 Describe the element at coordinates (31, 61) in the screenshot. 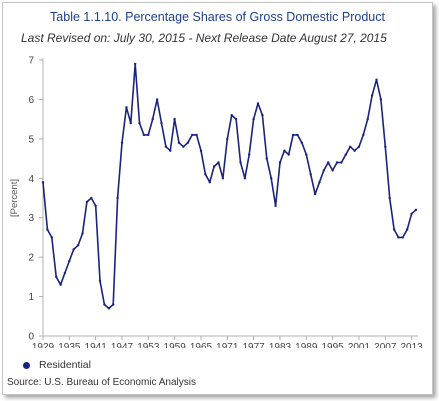

I see `y-tick-label: 7` at that location.